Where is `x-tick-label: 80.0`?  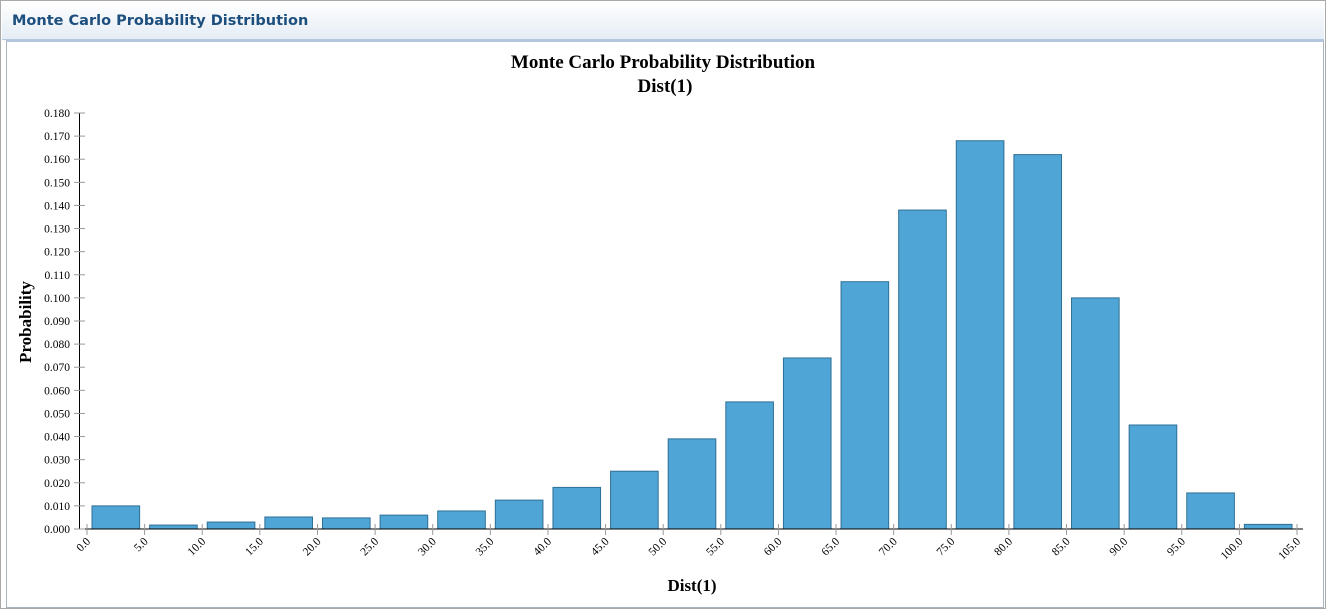
x-tick-label: 80.0 is located at coordinates (1003, 546).